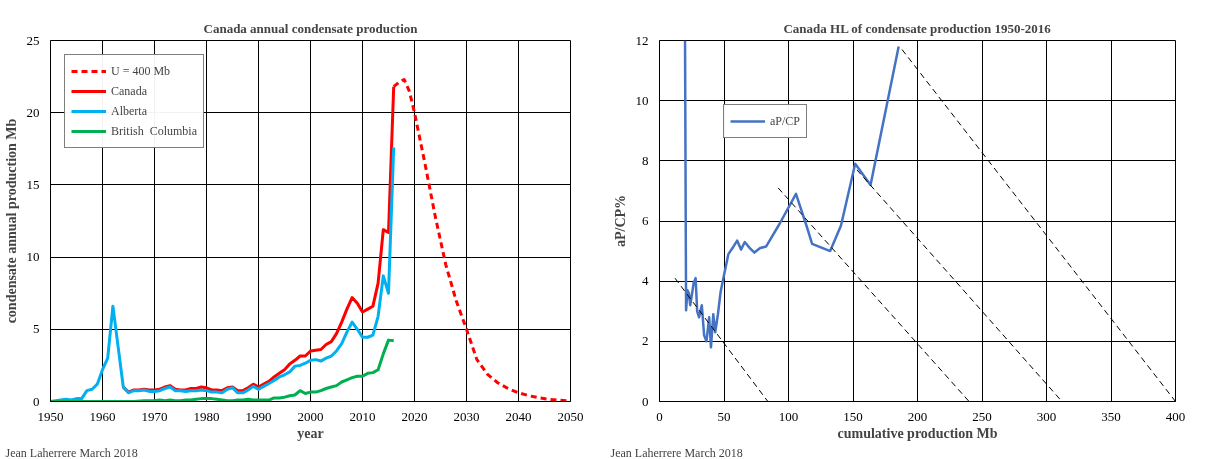 The height and width of the screenshot is (459, 1205). What do you see at coordinates (33, 112) in the screenshot?
I see `y-tick-label: 20` at bounding box center [33, 112].